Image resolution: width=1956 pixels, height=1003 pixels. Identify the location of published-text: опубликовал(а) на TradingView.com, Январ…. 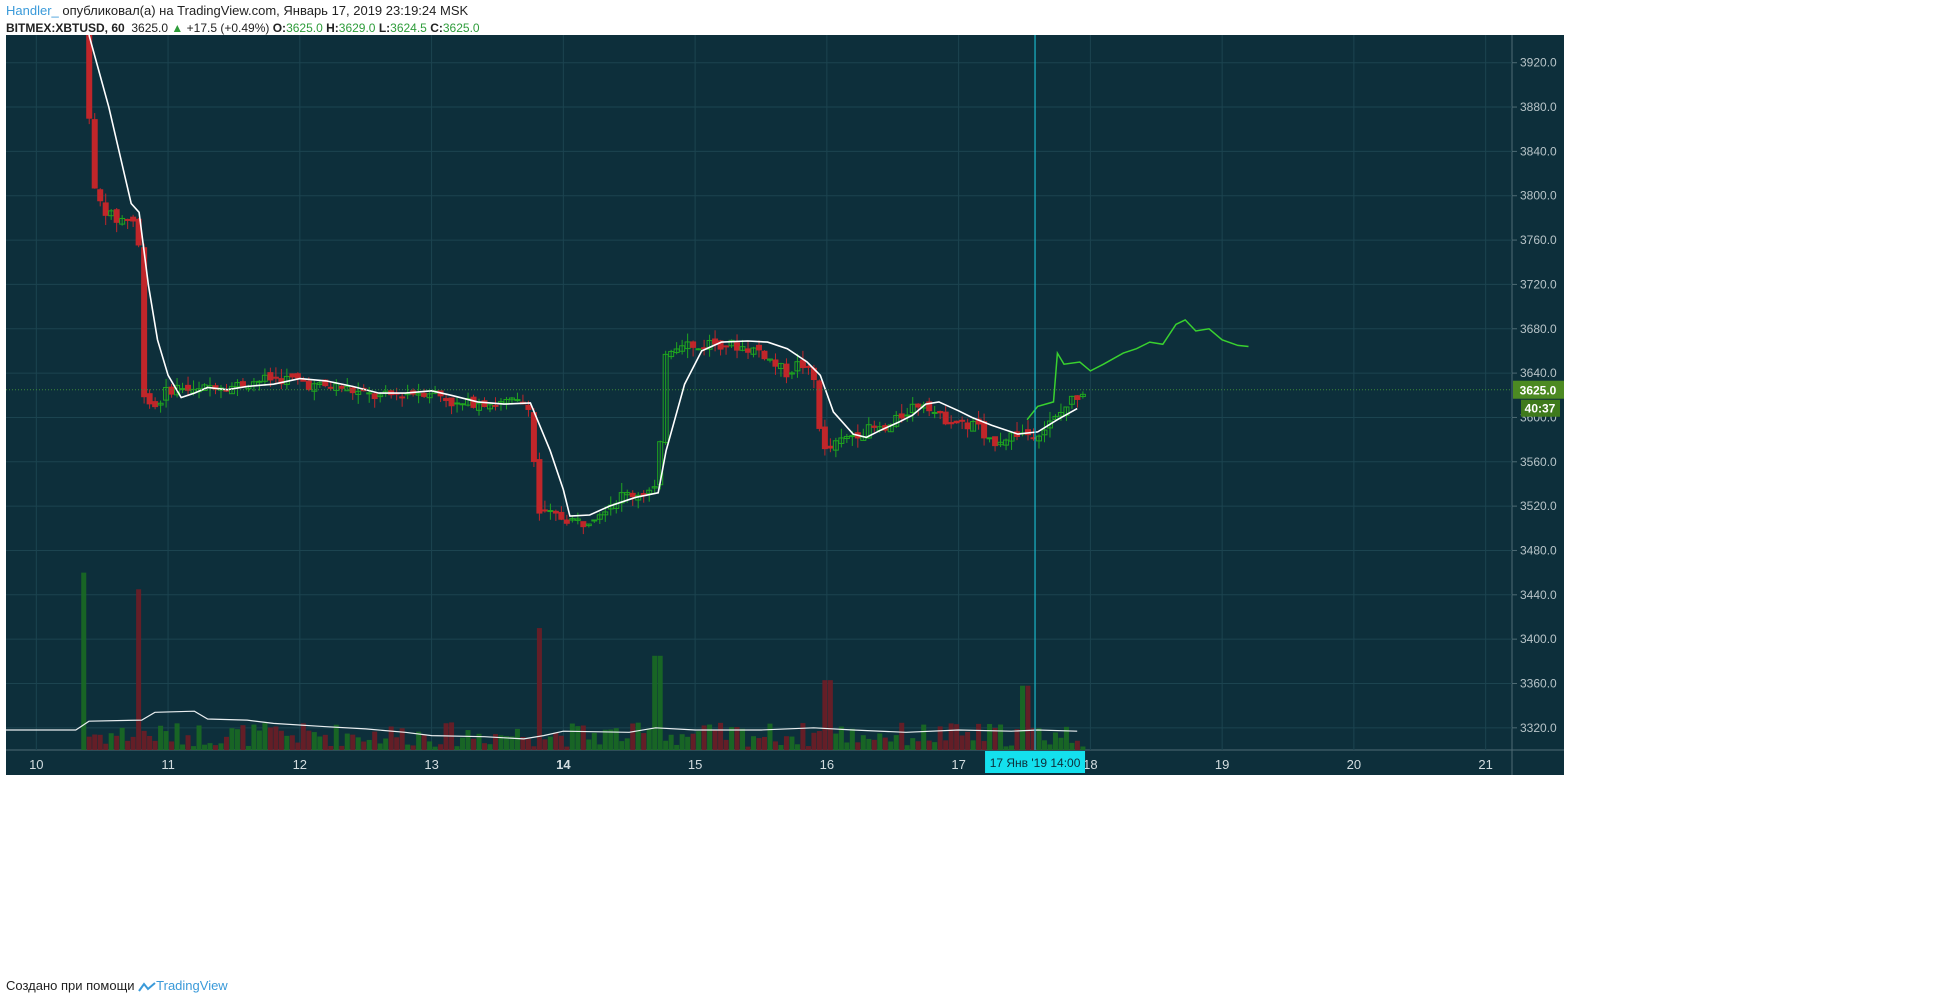
(265, 10).